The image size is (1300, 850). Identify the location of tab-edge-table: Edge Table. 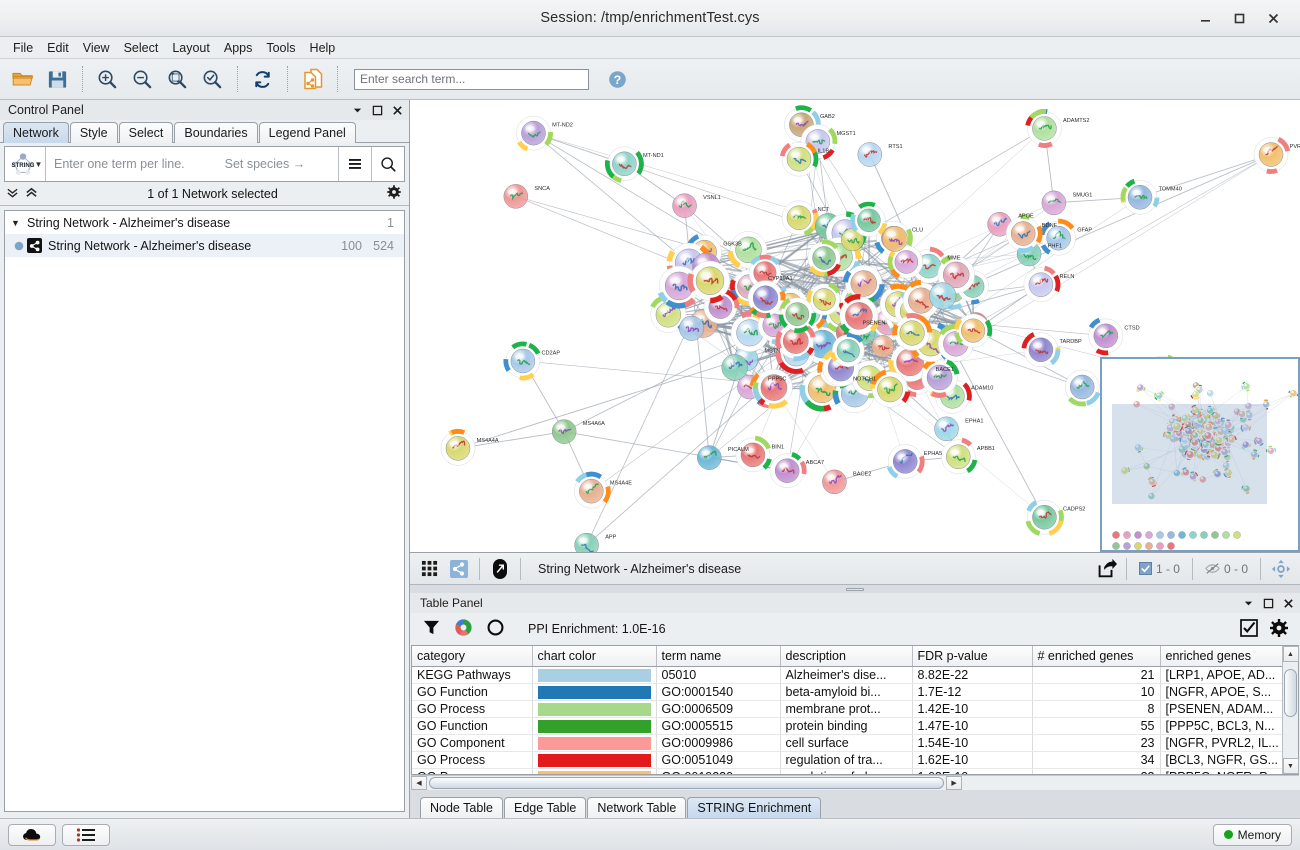
(545, 807).